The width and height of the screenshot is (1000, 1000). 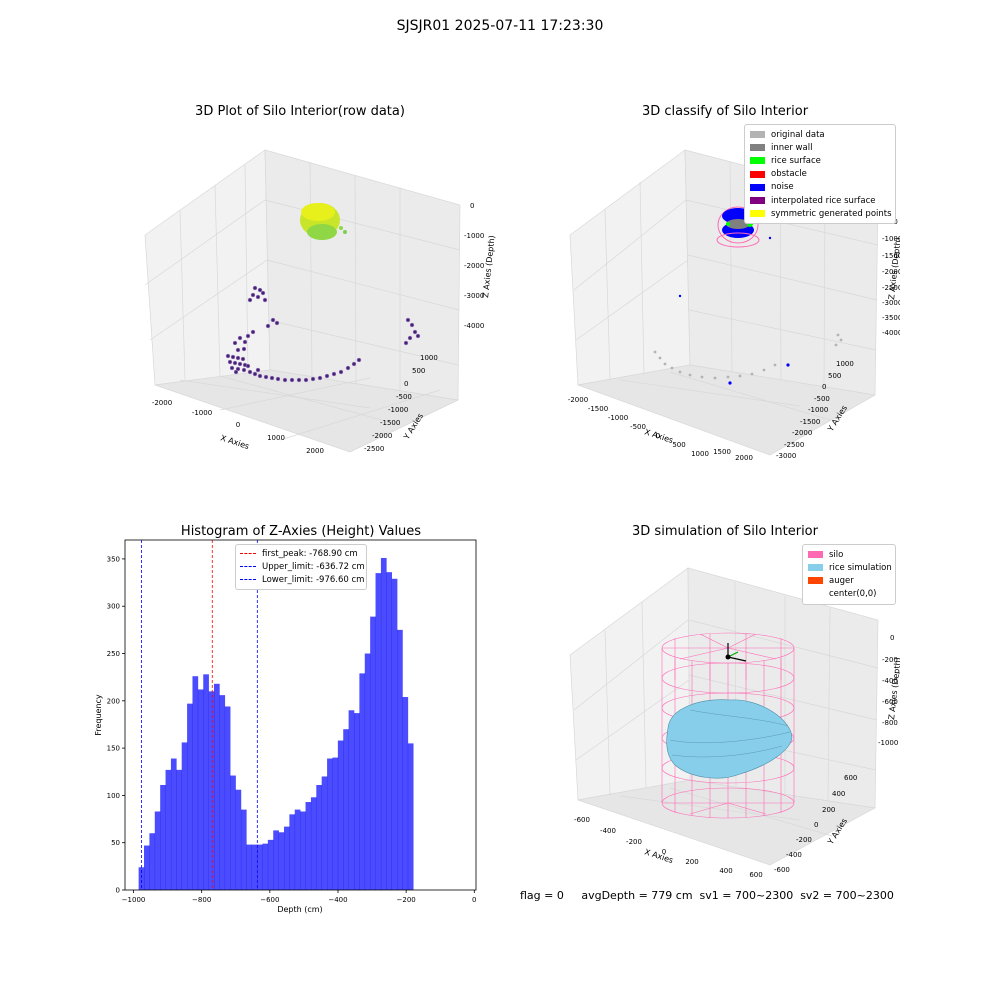 I want to click on raw-ytick: 0, so click(x=406, y=384).